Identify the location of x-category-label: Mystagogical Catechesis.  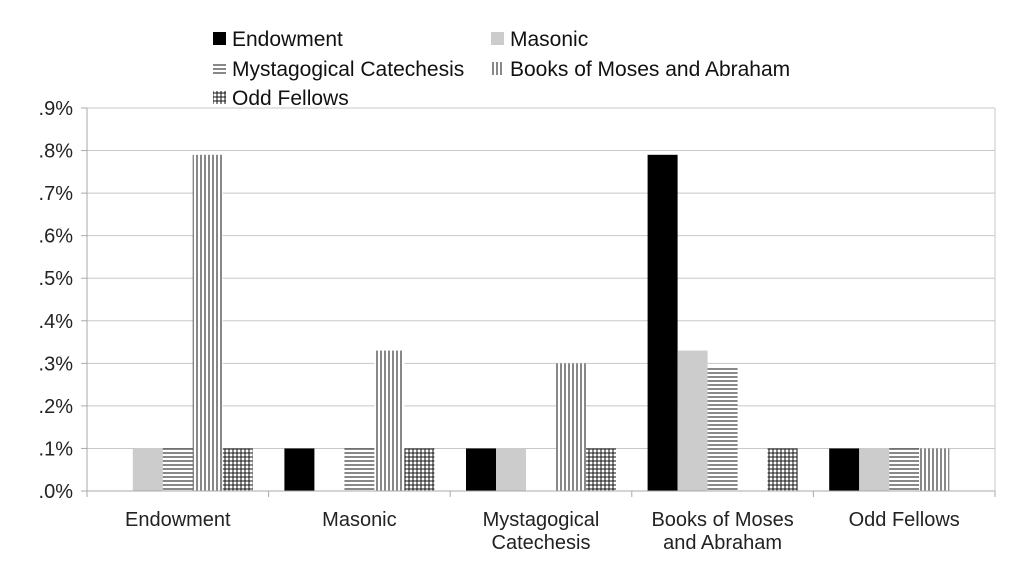
(541, 531).